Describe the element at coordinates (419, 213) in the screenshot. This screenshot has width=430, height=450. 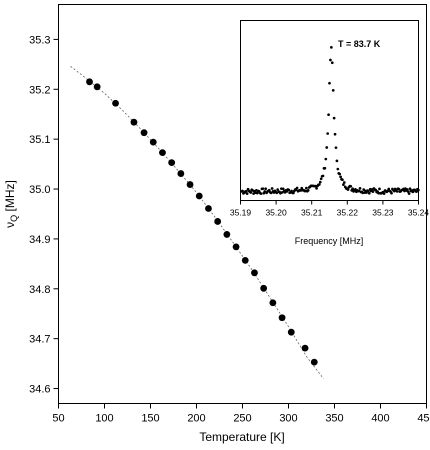
I see `inset-x-tick-label: 35.24` at that location.